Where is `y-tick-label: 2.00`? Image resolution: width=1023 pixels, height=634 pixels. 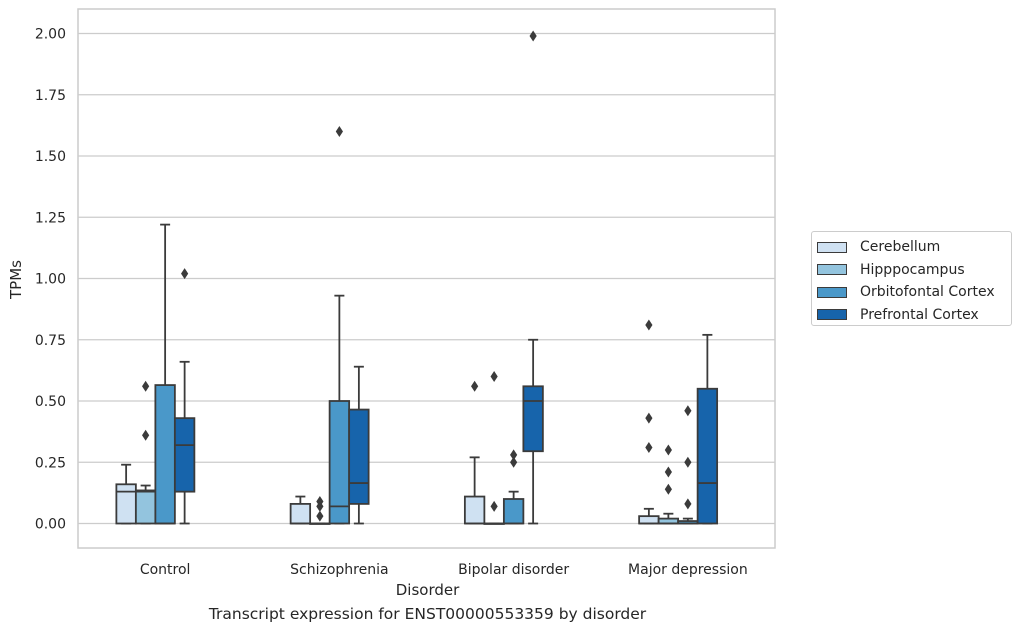 y-tick-label: 2.00 is located at coordinates (50, 35).